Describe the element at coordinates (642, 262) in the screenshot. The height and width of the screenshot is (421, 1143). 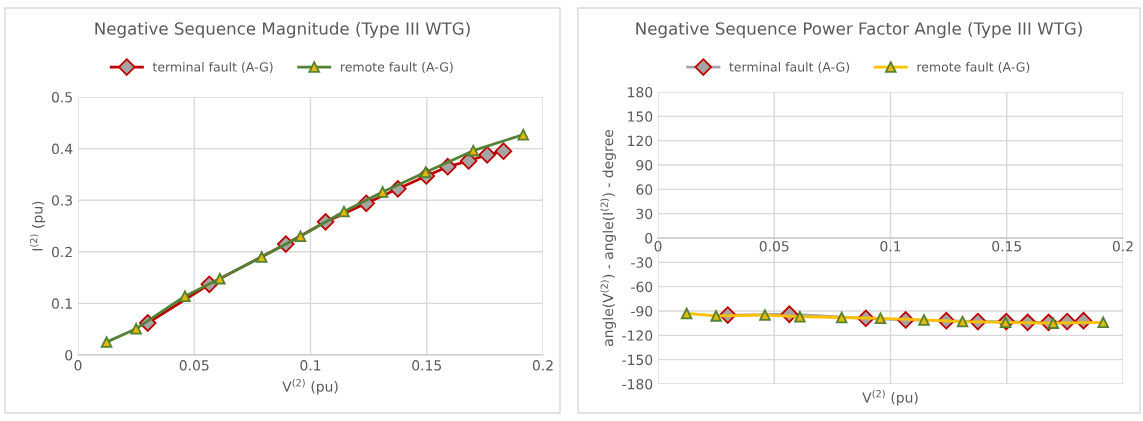
I see `y-tick-label: -30` at that location.